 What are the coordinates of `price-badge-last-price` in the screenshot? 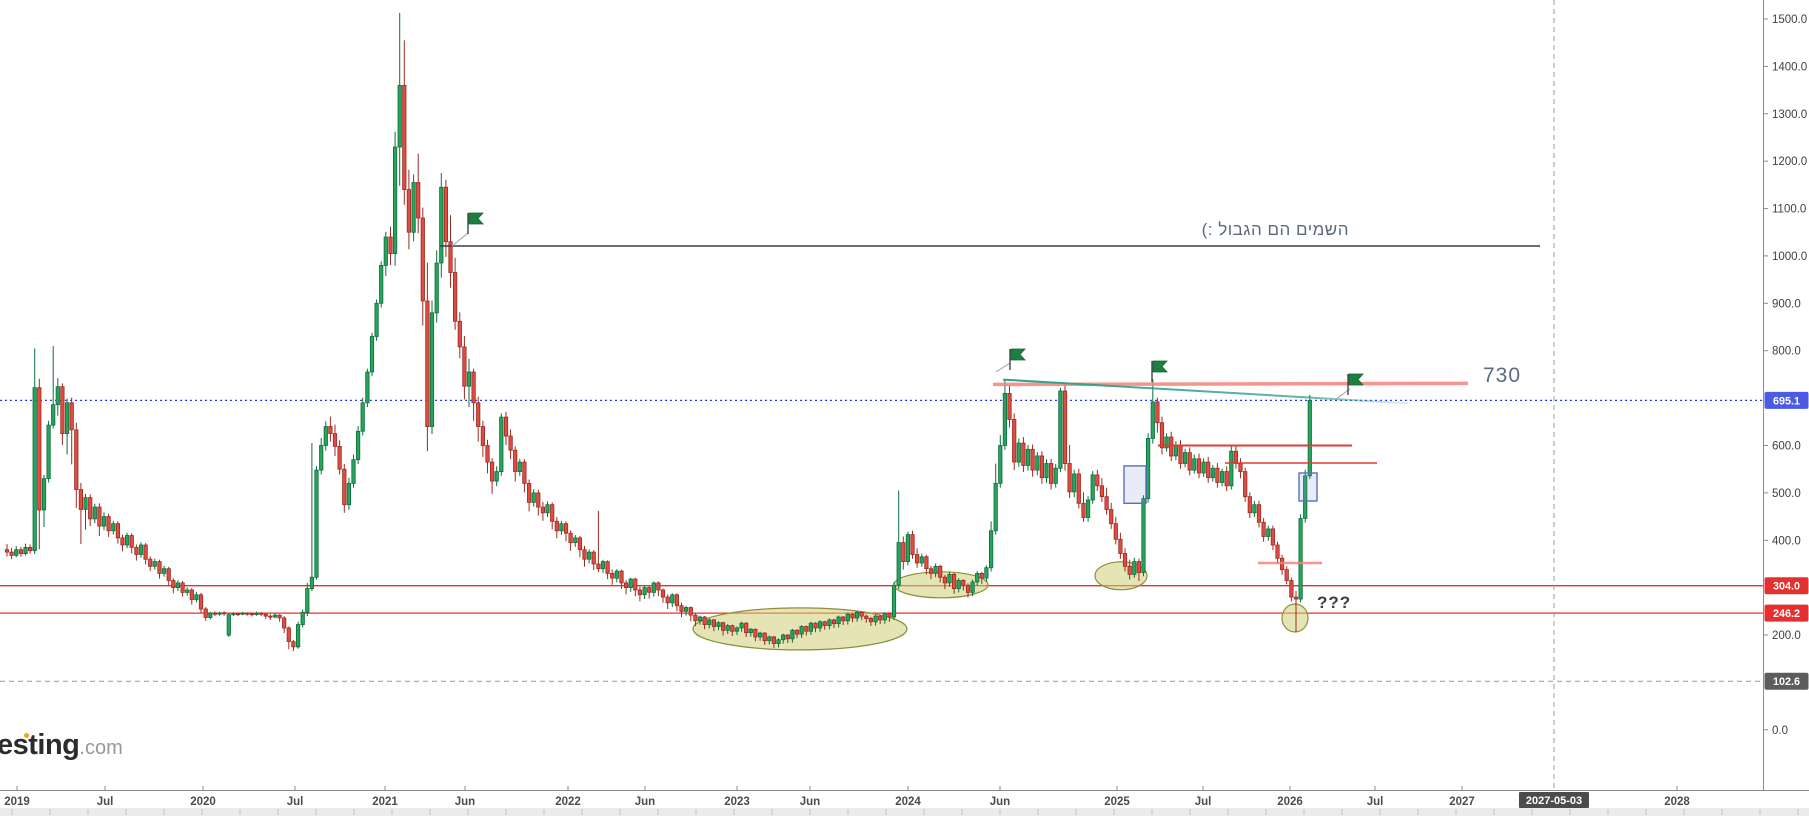 It's located at (1786, 400).